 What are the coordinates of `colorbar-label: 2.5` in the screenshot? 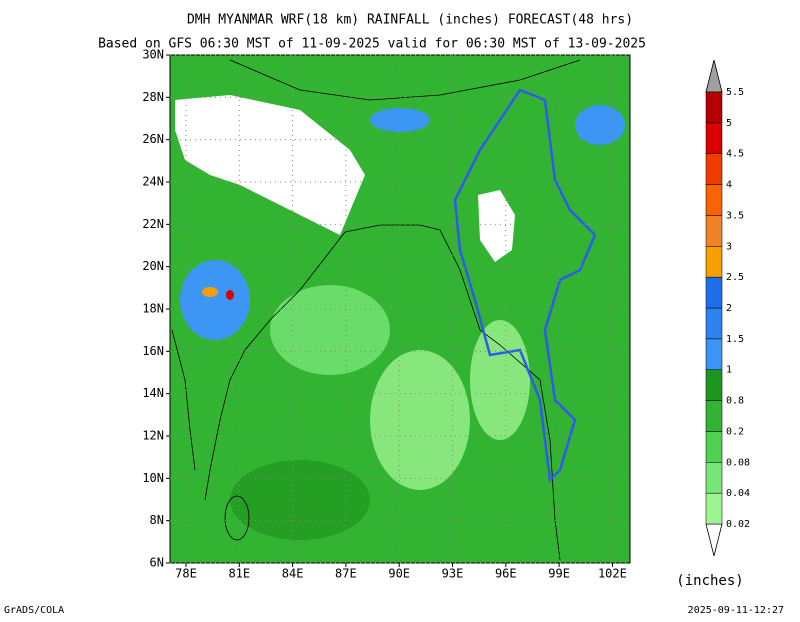 It's located at (735, 277).